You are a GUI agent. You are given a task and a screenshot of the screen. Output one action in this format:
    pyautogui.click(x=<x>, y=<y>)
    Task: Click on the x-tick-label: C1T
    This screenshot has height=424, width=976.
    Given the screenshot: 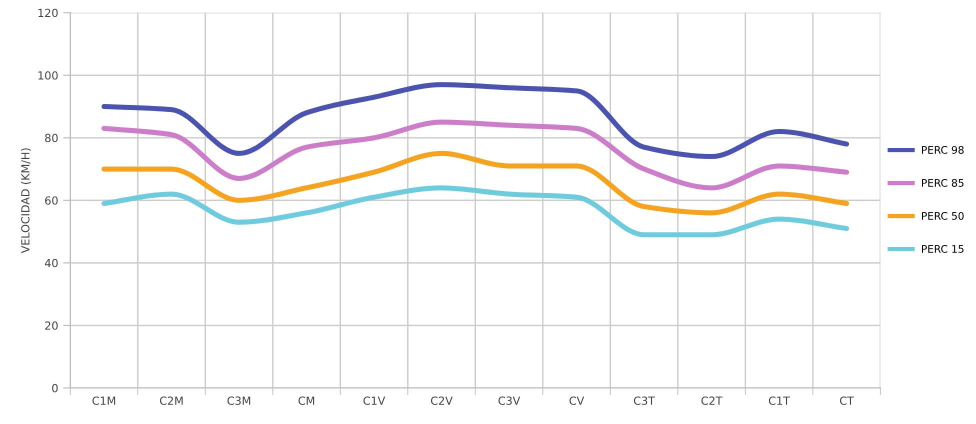 What is the action you would take?
    pyautogui.click(x=779, y=400)
    